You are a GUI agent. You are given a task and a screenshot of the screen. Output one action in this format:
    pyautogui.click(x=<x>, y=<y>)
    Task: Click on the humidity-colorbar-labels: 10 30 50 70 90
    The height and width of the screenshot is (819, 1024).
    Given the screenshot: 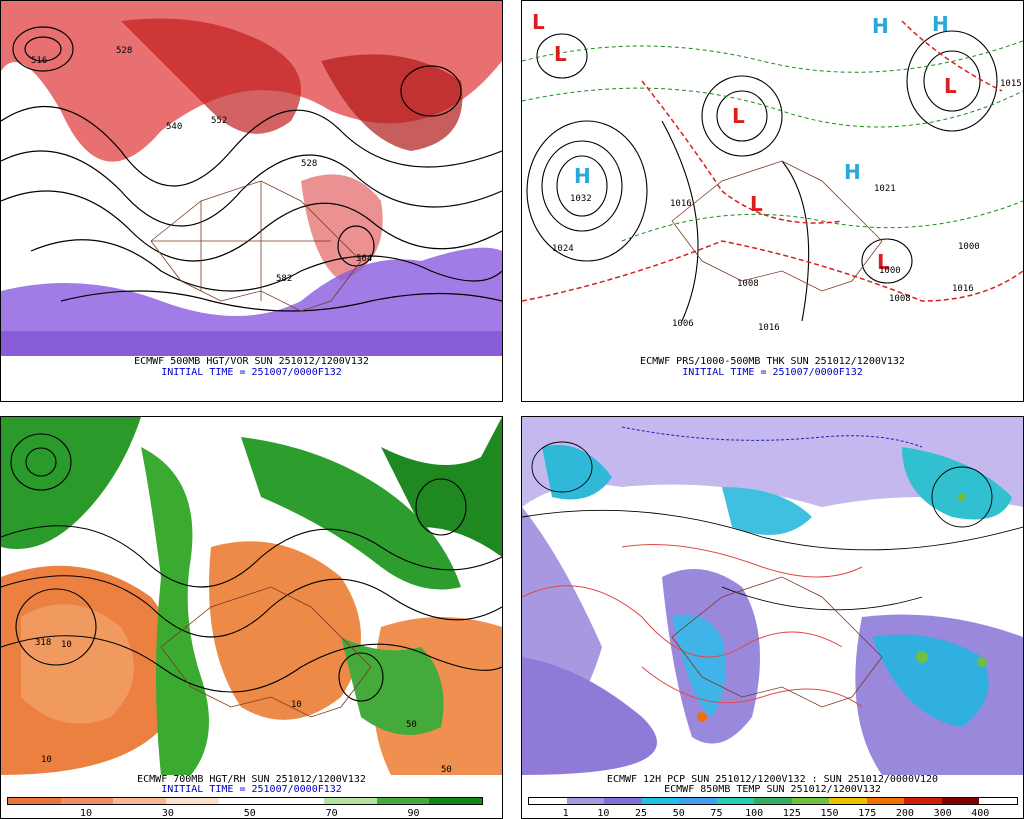 What is the action you would take?
    pyautogui.click(x=245, y=813)
    